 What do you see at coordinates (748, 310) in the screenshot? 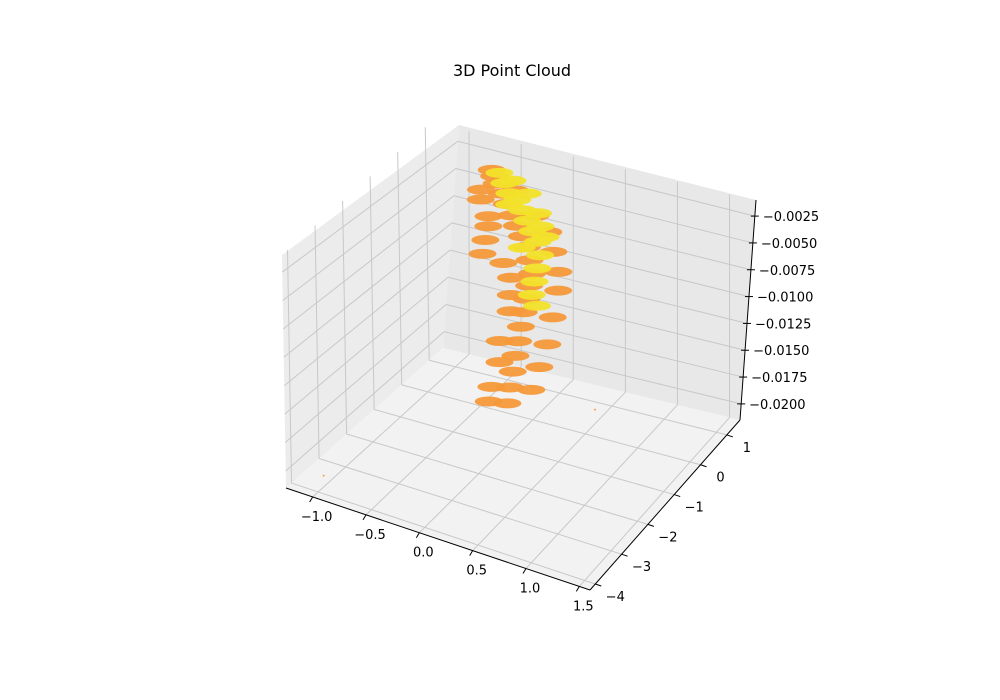
I see `z-axis-line` at bounding box center [748, 310].